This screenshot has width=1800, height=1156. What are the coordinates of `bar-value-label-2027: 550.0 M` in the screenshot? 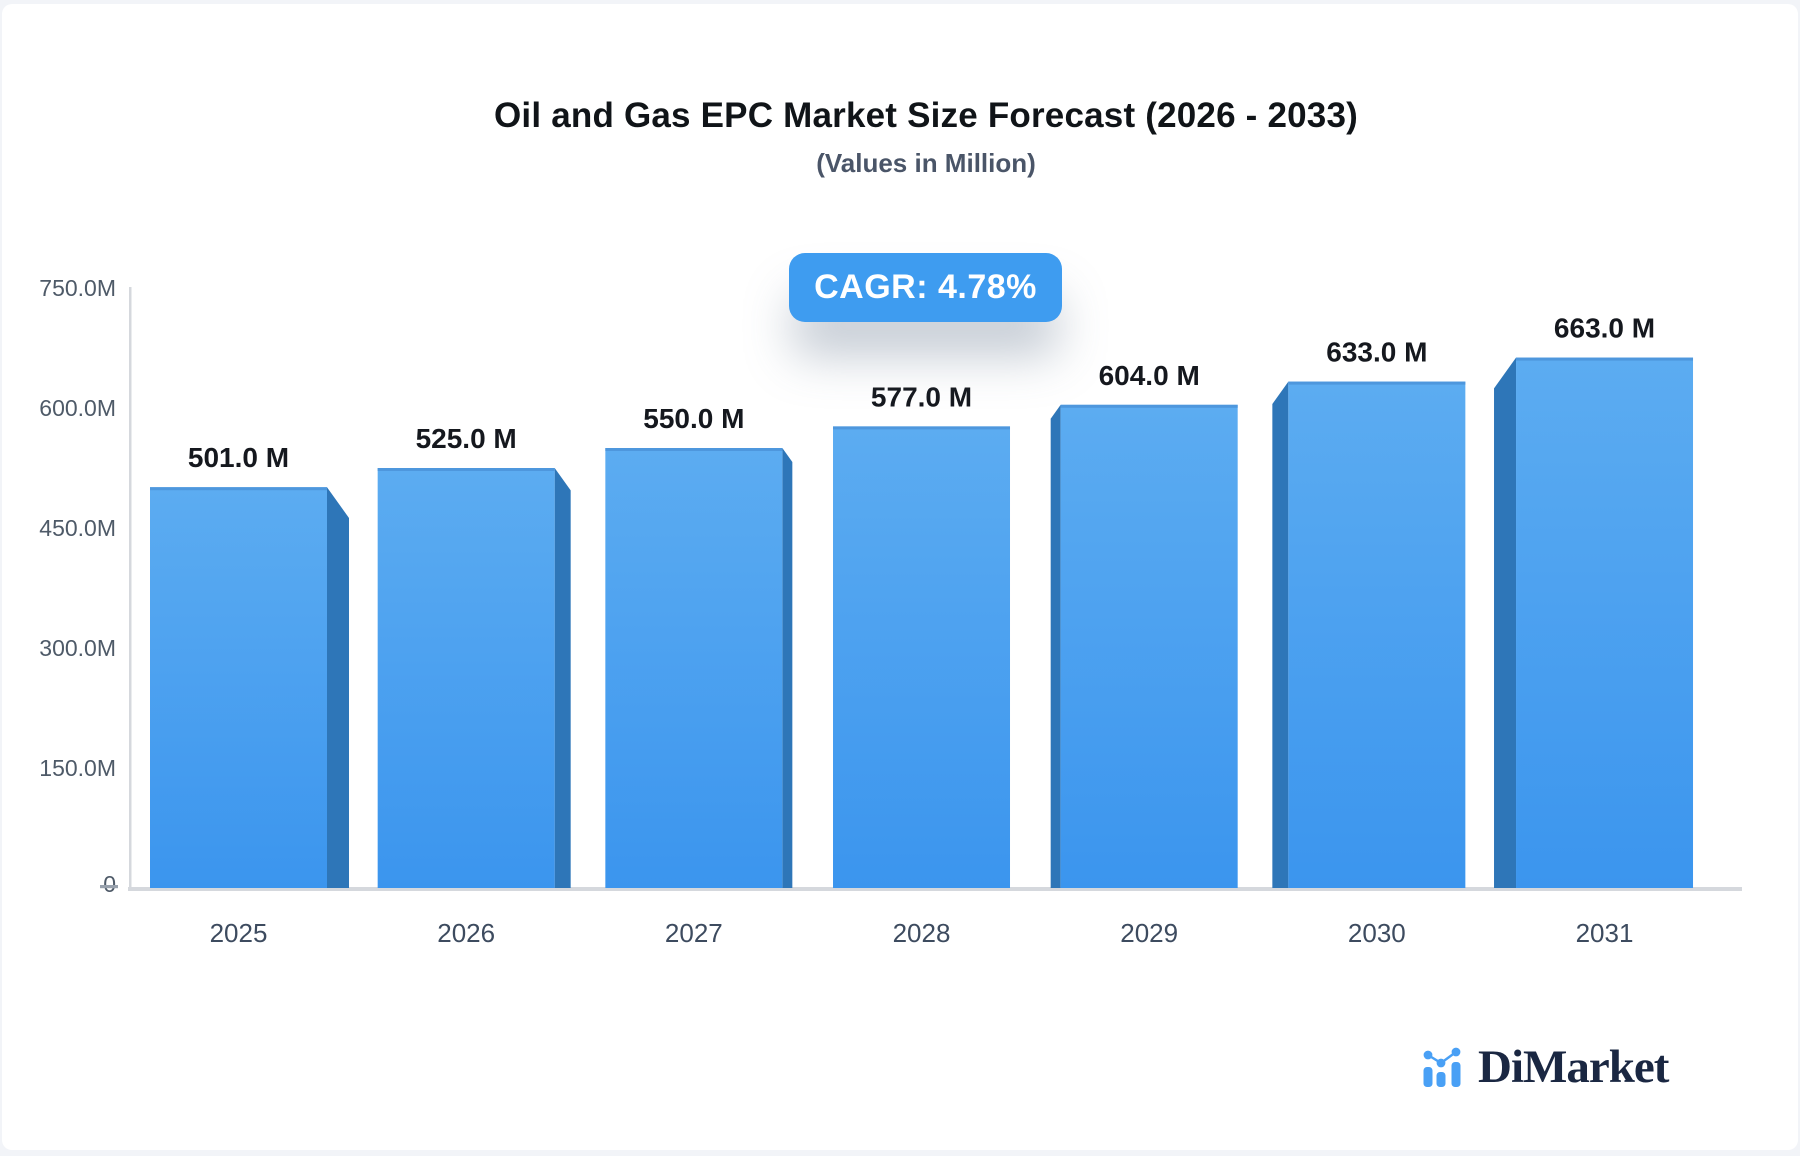 It's located at (693, 418).